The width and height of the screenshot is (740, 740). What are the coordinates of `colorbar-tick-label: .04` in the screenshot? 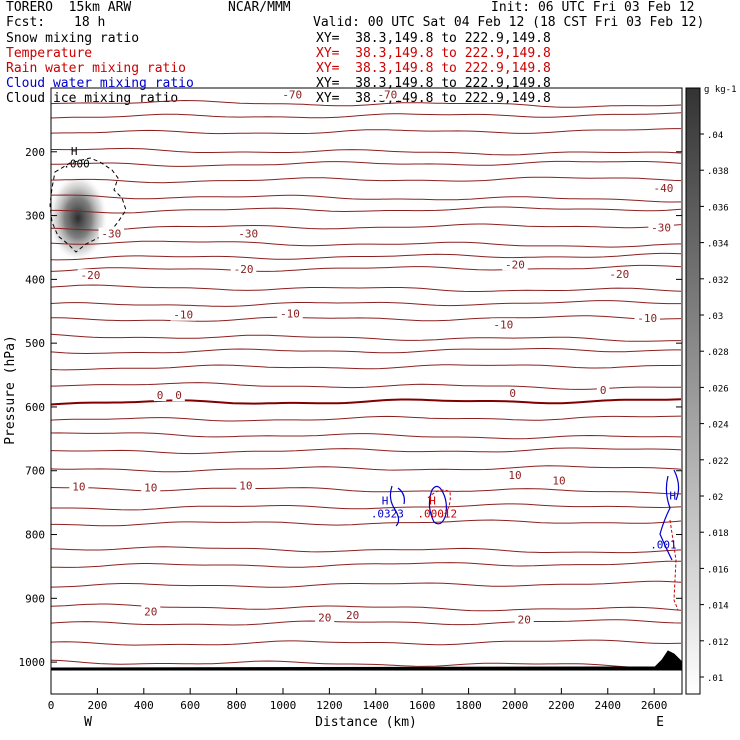 It's located at (715, 136).